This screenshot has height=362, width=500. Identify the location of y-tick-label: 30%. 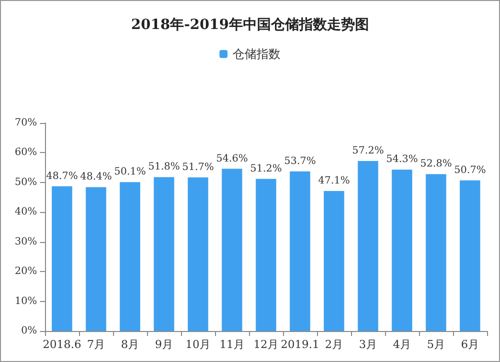
(25, 242).